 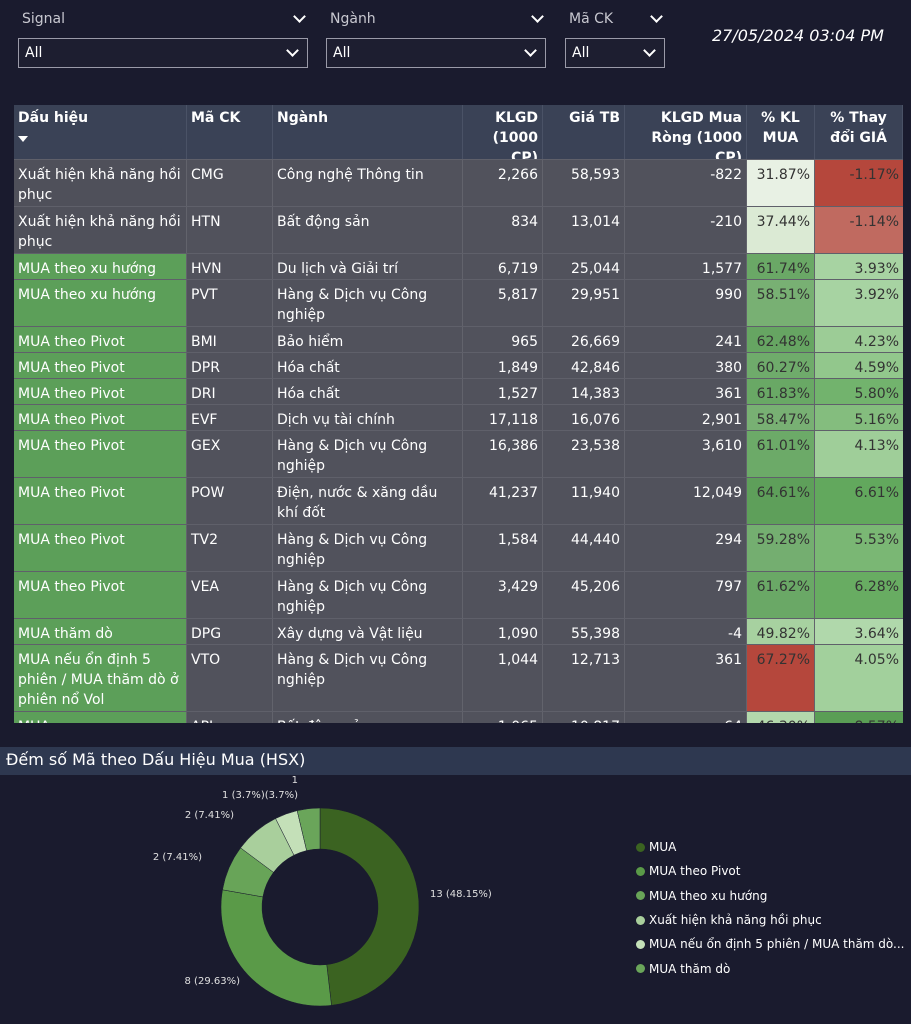 I want to click on ticker-dropdown: All, so click(x=615, y=53).